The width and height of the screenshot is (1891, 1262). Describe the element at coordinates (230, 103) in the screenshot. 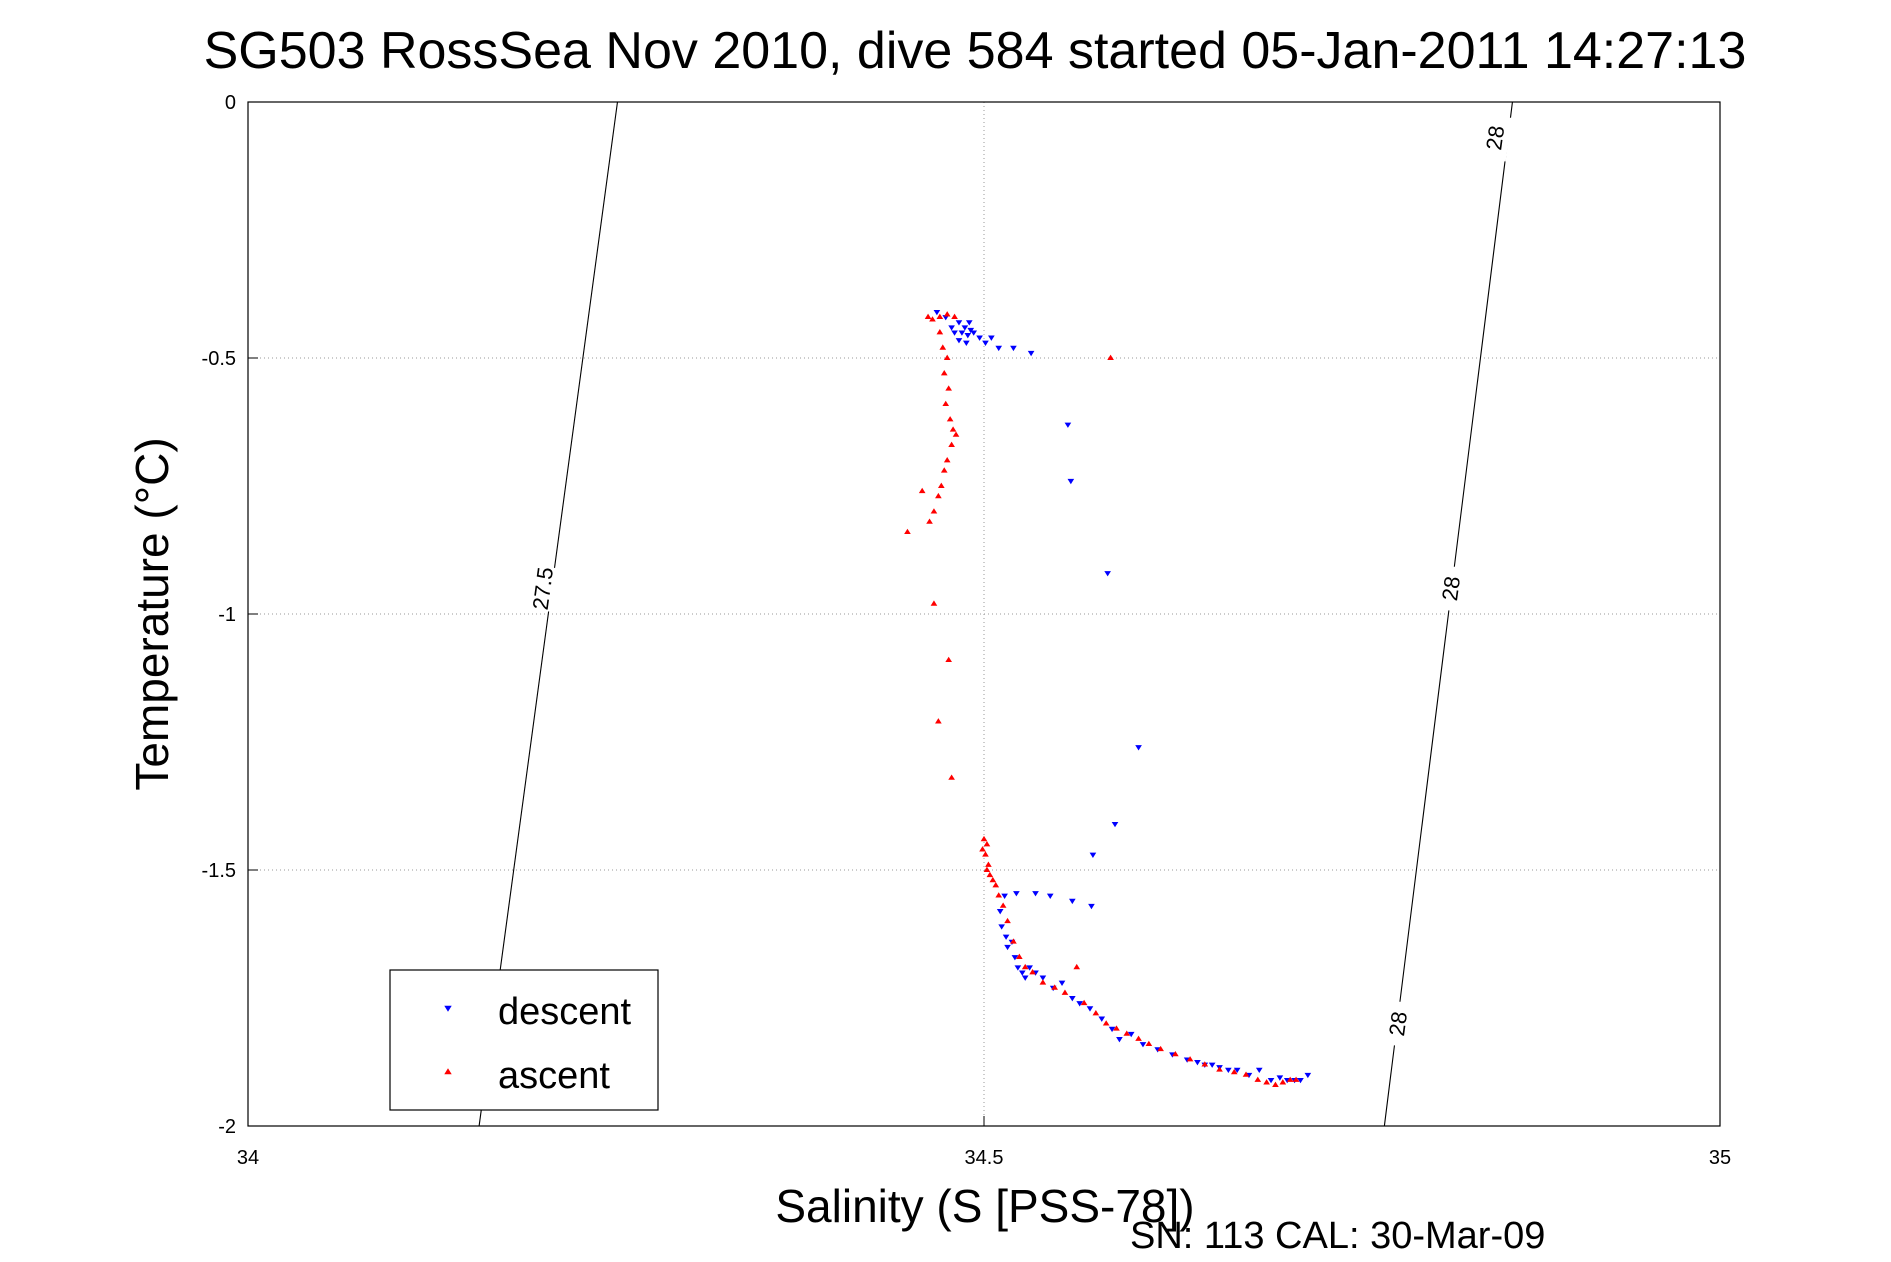

I see `y-tick-label: 0` at that location.